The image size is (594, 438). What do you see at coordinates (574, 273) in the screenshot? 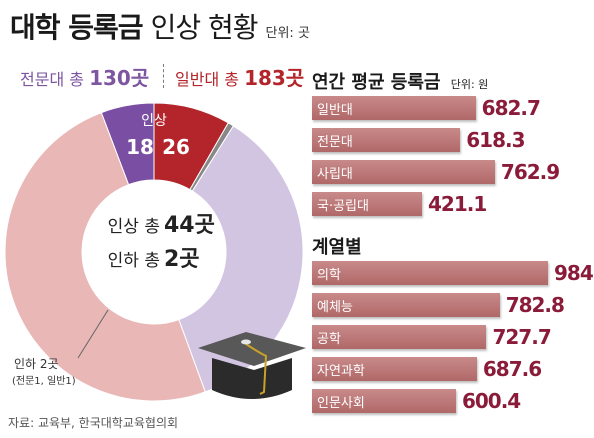
I see `field-bar-value: 984.3` at bounding box center [574, 273].